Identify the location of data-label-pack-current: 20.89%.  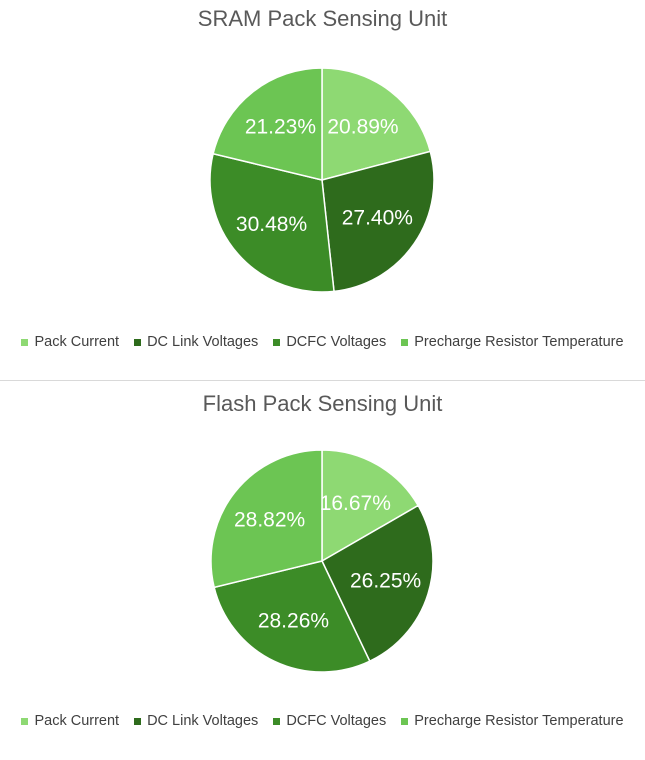
(362, 126).